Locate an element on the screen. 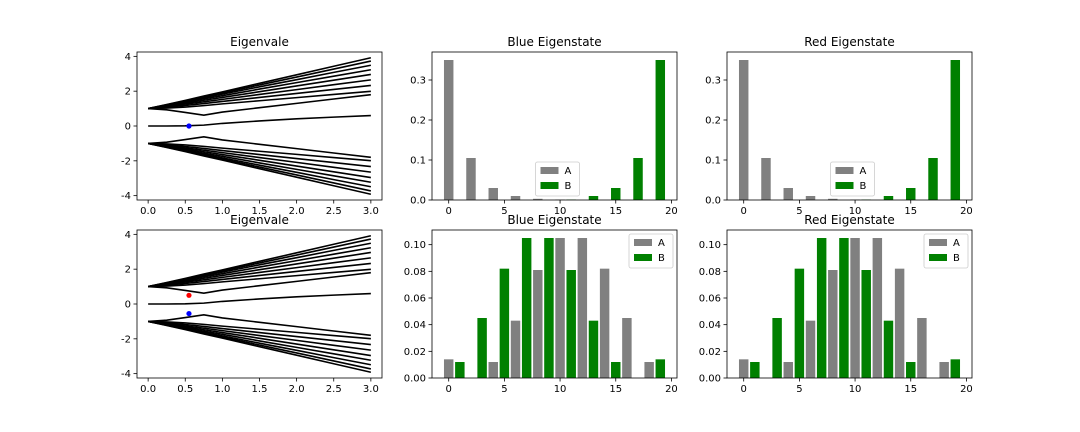 The image size is (1080, 432). y-tick-label: 0.06 is located at coordinates (710, 299).